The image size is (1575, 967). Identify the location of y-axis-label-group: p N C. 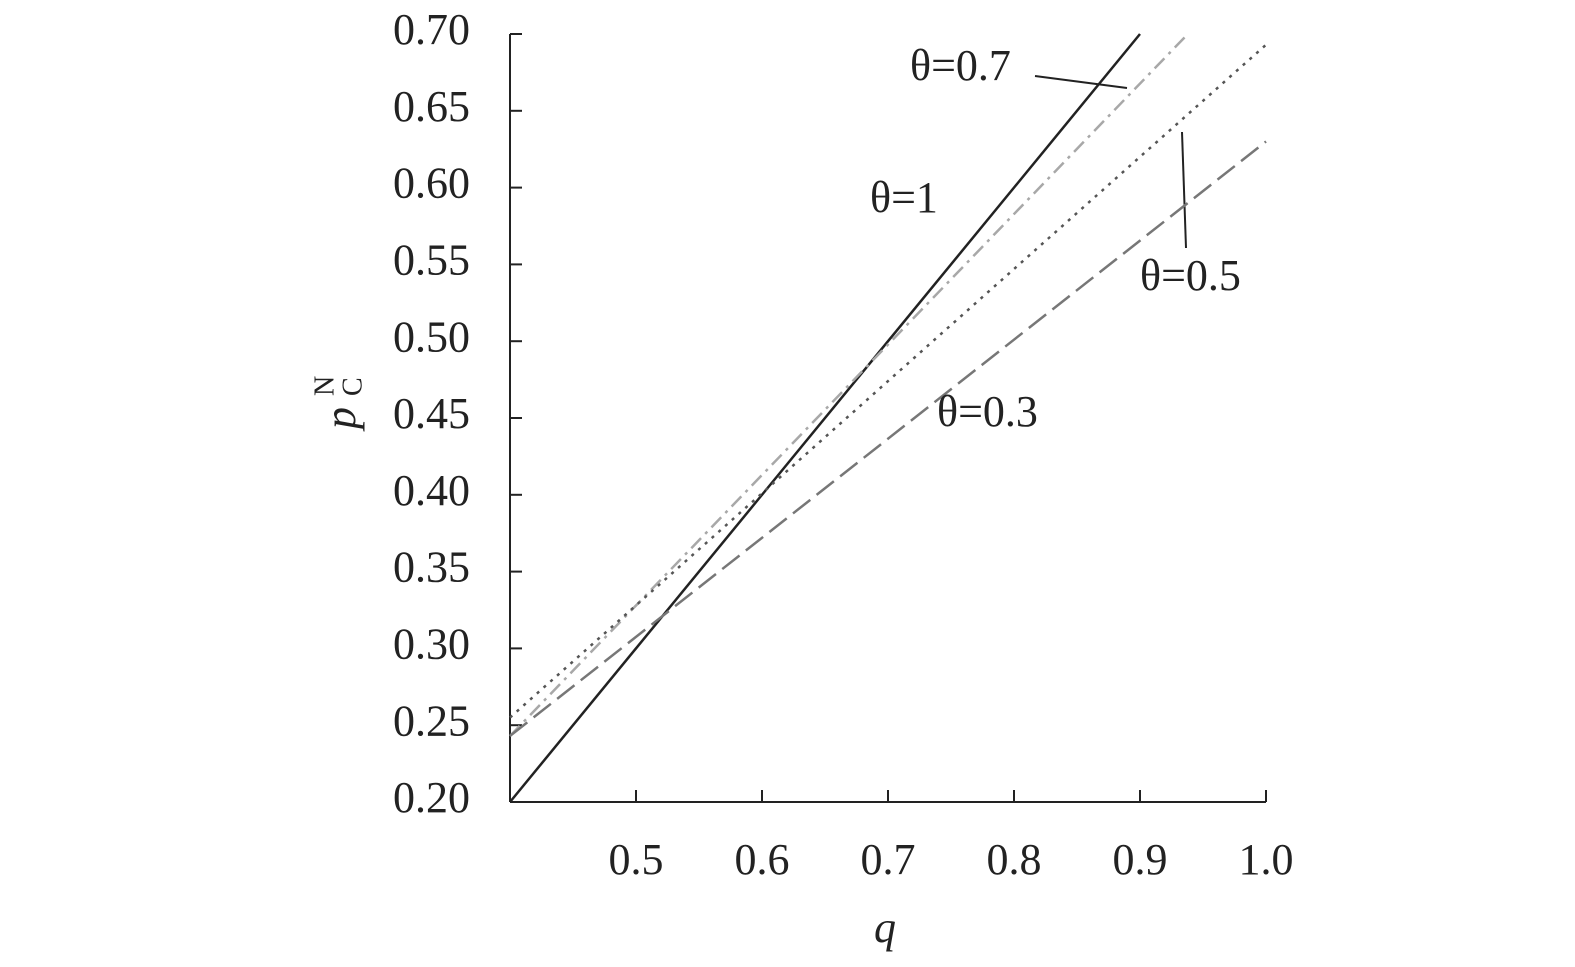
(338, 404).